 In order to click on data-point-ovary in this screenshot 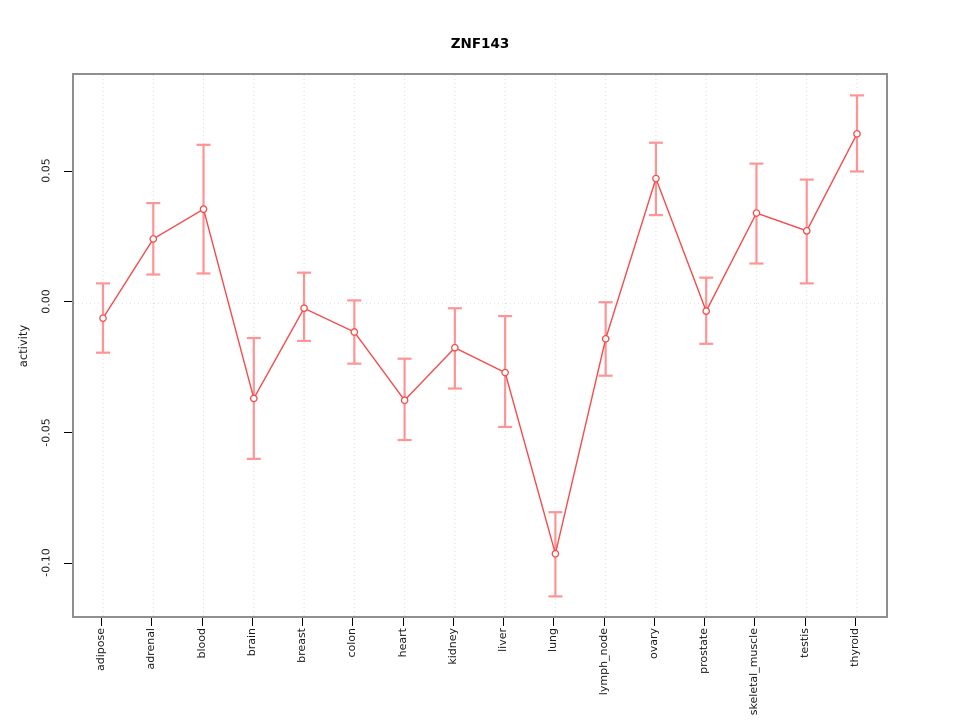, I will do `click(656, 178)`.